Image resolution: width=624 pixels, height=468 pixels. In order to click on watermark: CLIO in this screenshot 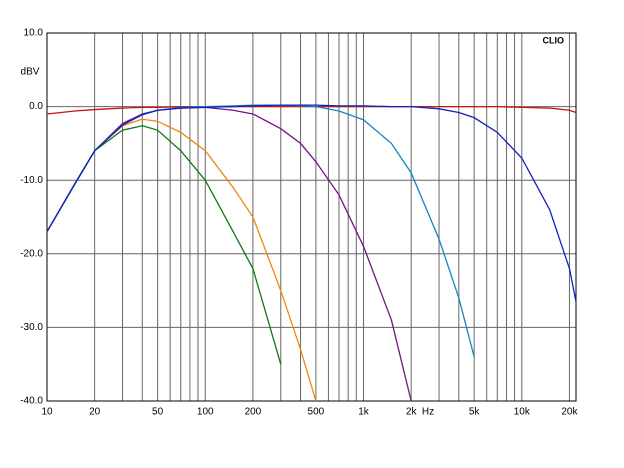, I will do `click(554, 40)`.